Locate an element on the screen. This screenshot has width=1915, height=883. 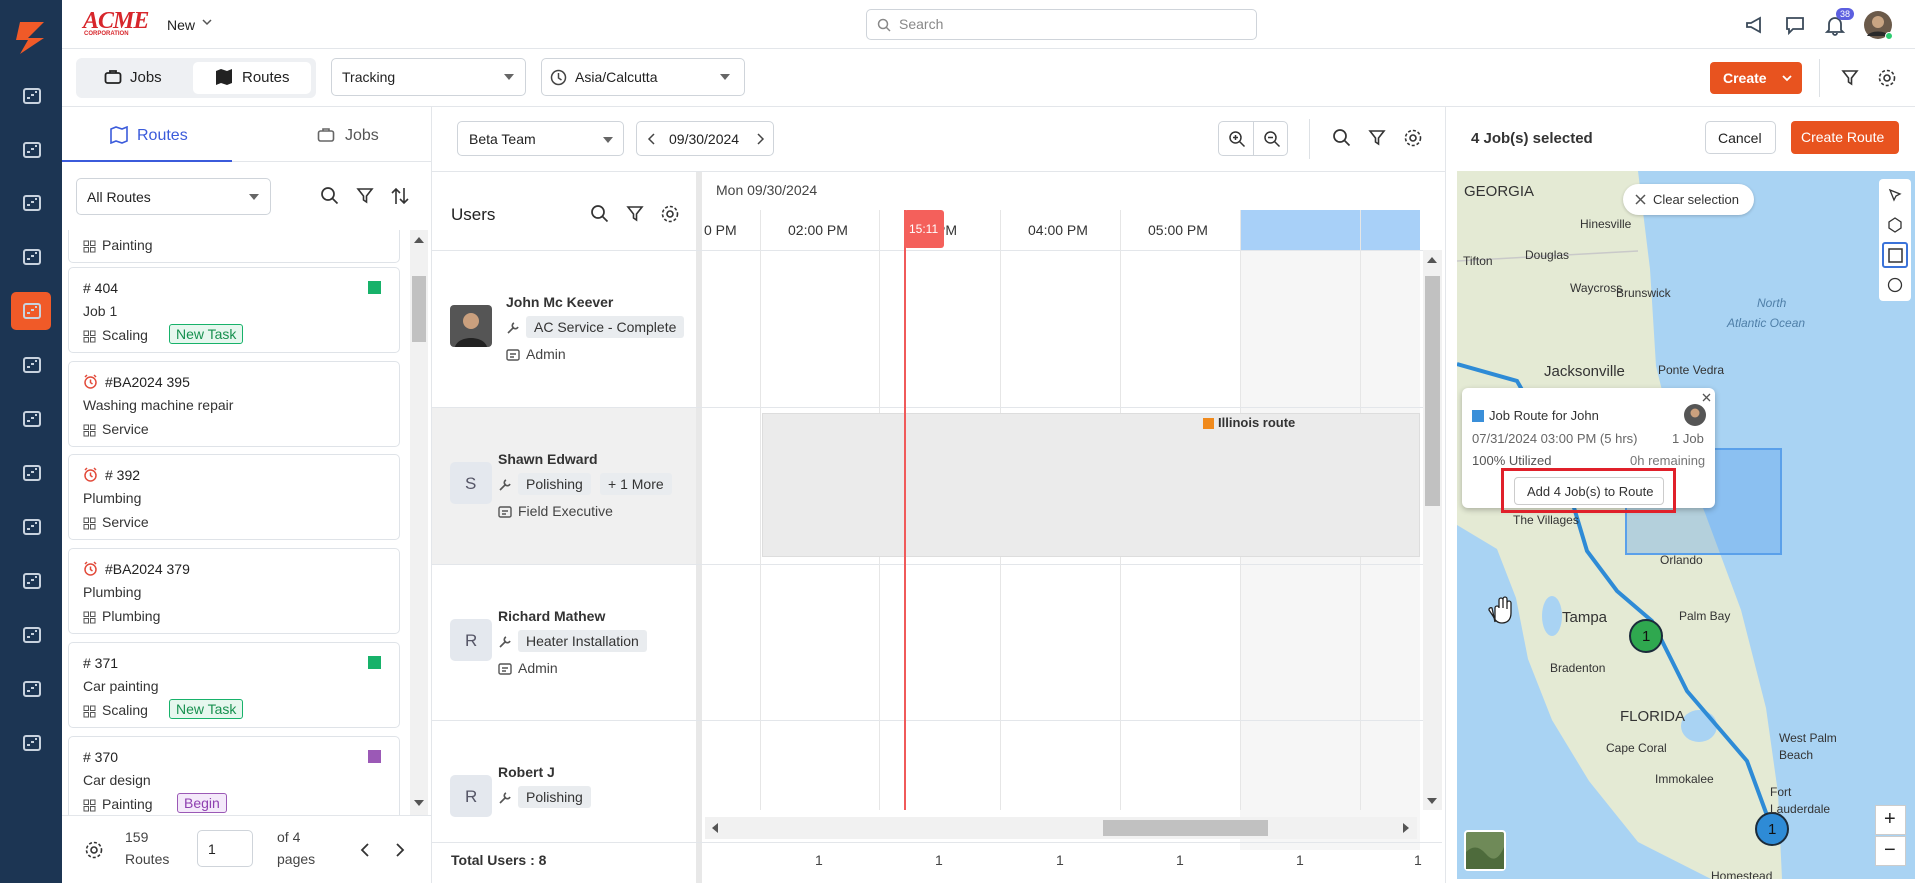
add-jobs-button: Add 4 Job(s) to Route is located at coordinates (1589, 491).